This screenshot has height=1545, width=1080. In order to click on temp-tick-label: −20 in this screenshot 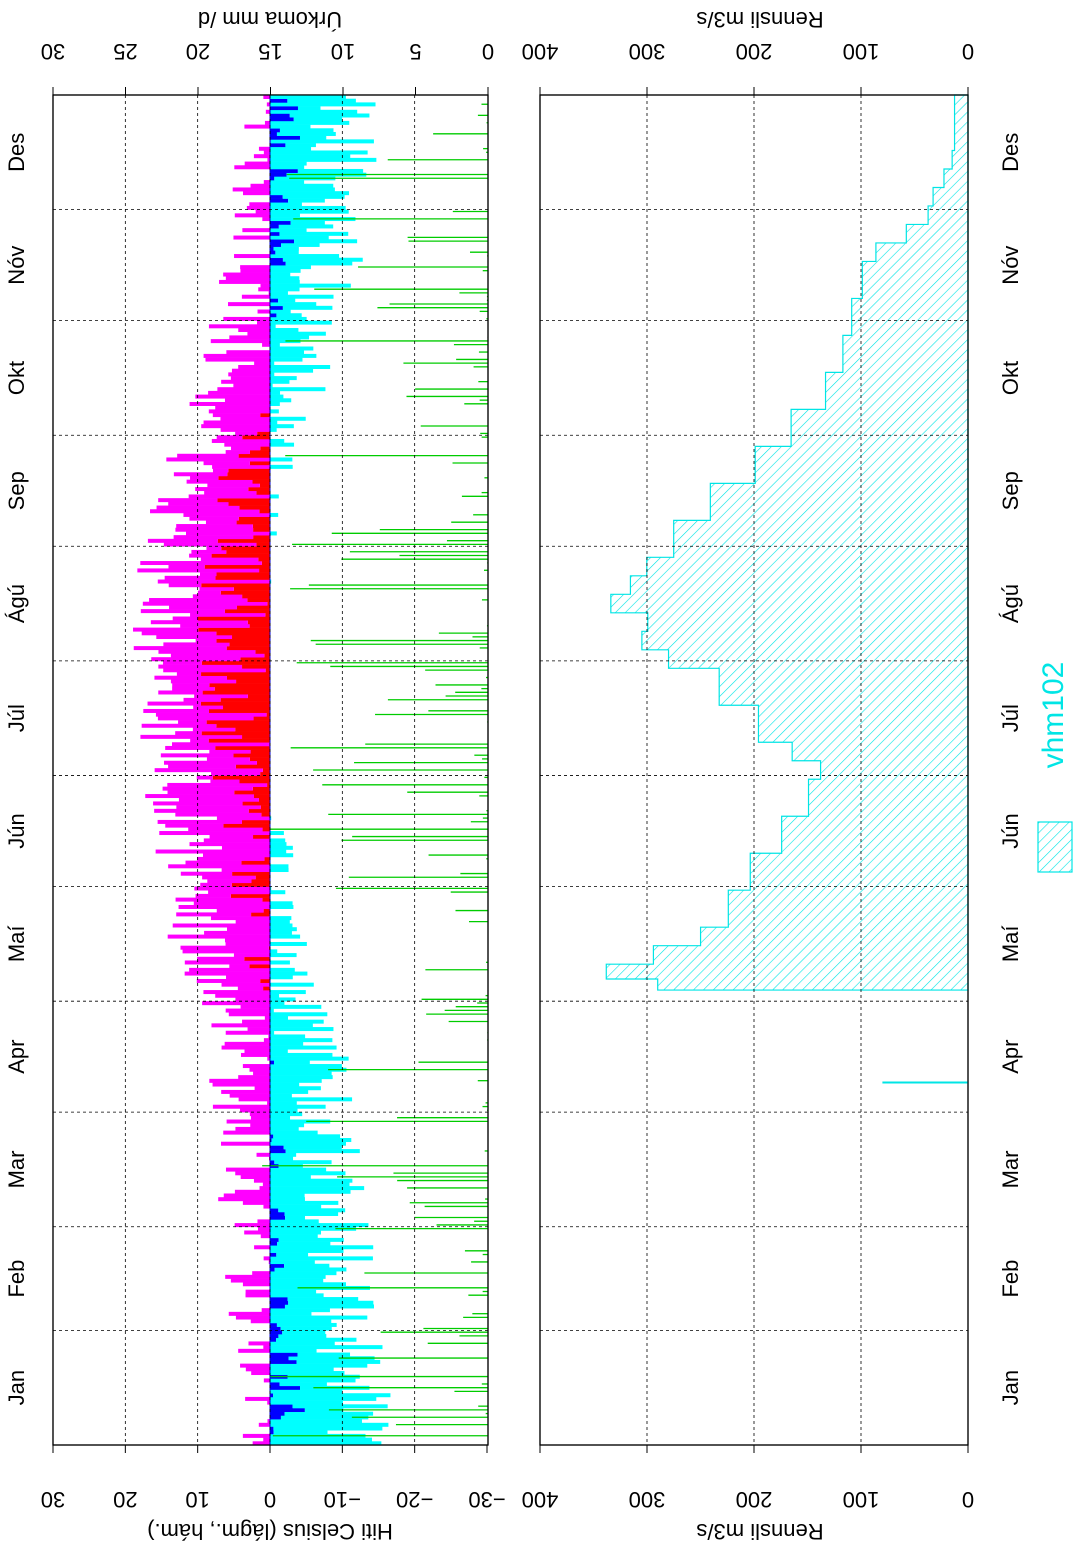, I will do `click(414, 1499)`.